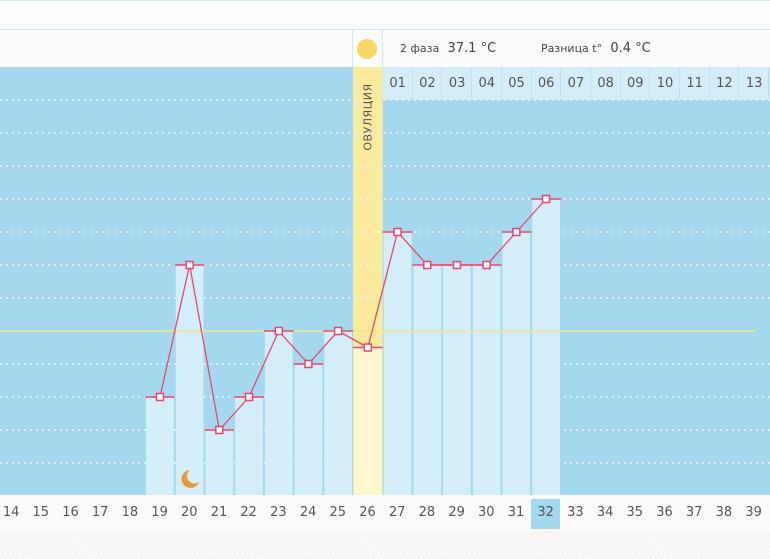 This screenshot has width=770, height=559. Describe the element at coordinates (367, 512) in the screenshot. I see `day-label: 26` at that location.